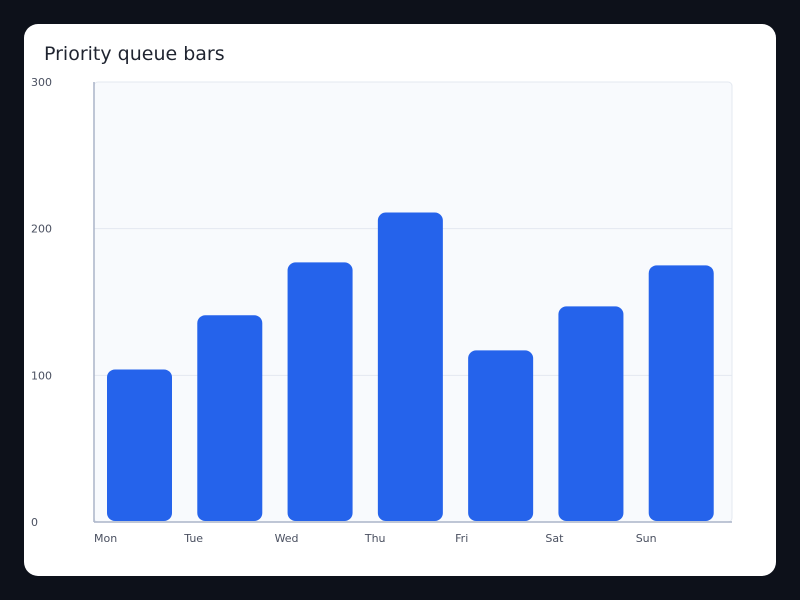  What do you see at coordinates (140, 445) in the screenshot?
I see `bar-mon` at bounding box center [140, 445].